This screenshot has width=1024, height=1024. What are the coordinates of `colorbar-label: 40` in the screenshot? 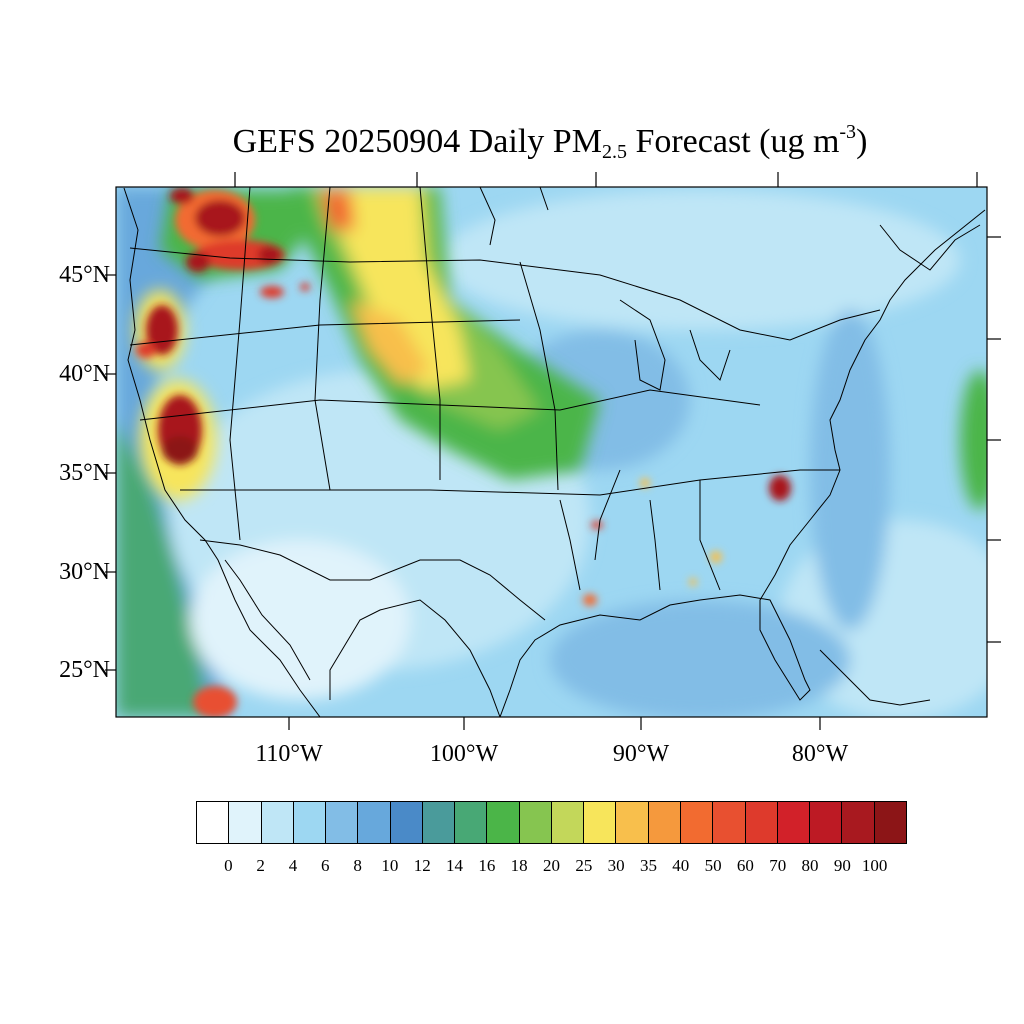 It's located at (681, 865).